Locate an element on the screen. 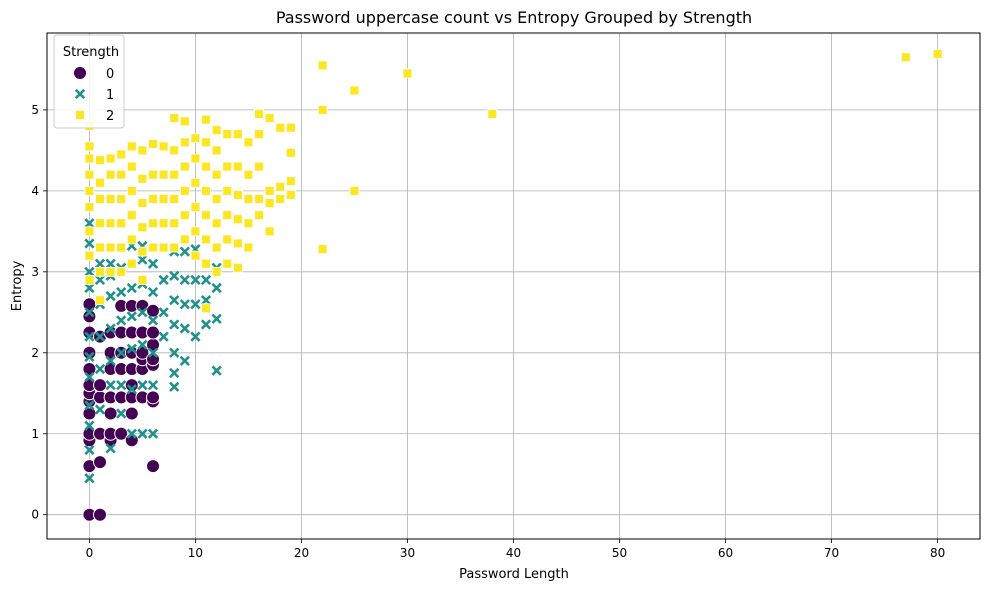 The width and height of the screenshot is (989, 594). x-tick-label: 10 is located at coordinates (195, 553).